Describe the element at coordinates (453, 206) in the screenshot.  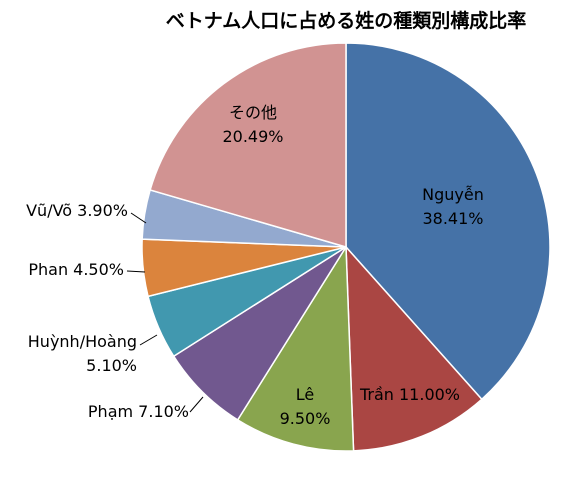
I see `slice-label: Nguyễn 38.41%` at that location.